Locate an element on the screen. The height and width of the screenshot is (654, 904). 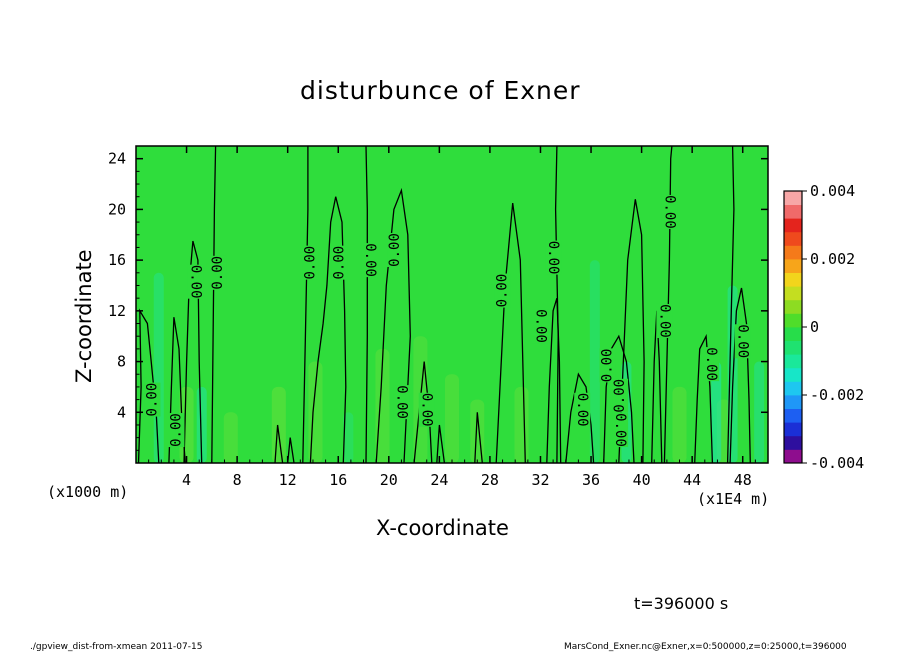
y-tick-label: 16 is located at coordinates (117, 260).